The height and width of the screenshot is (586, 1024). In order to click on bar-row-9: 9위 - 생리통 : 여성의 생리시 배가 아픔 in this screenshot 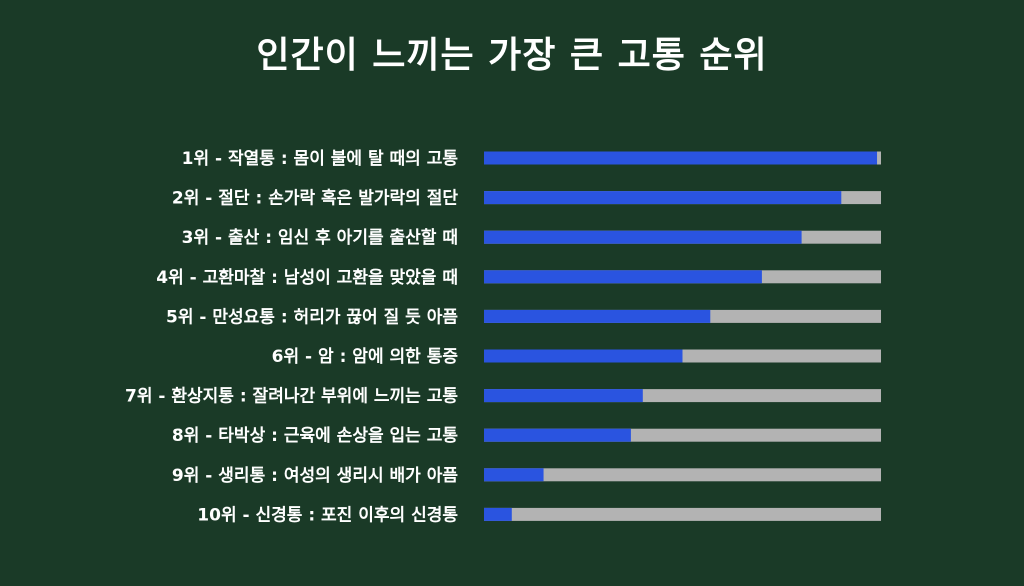, I will do `click(526, 476)`.